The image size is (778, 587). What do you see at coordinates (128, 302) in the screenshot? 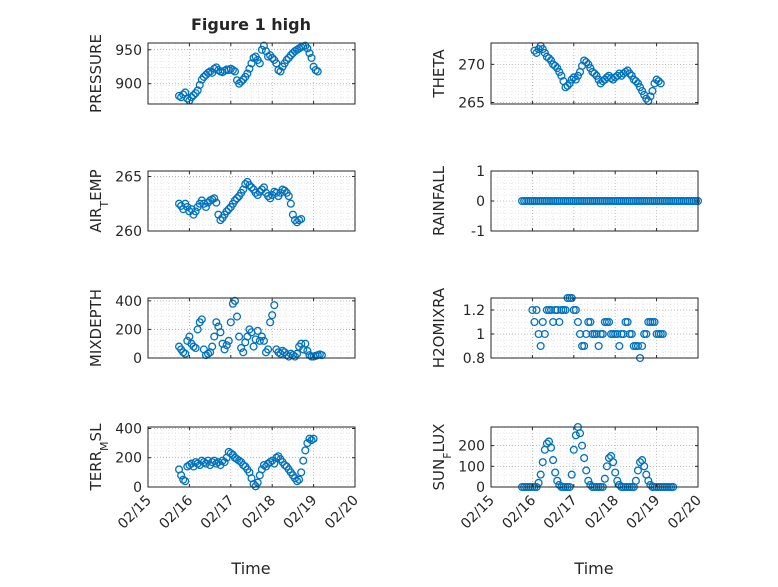
I see `y-tick-label: 400` at bounding box center [128, 302].